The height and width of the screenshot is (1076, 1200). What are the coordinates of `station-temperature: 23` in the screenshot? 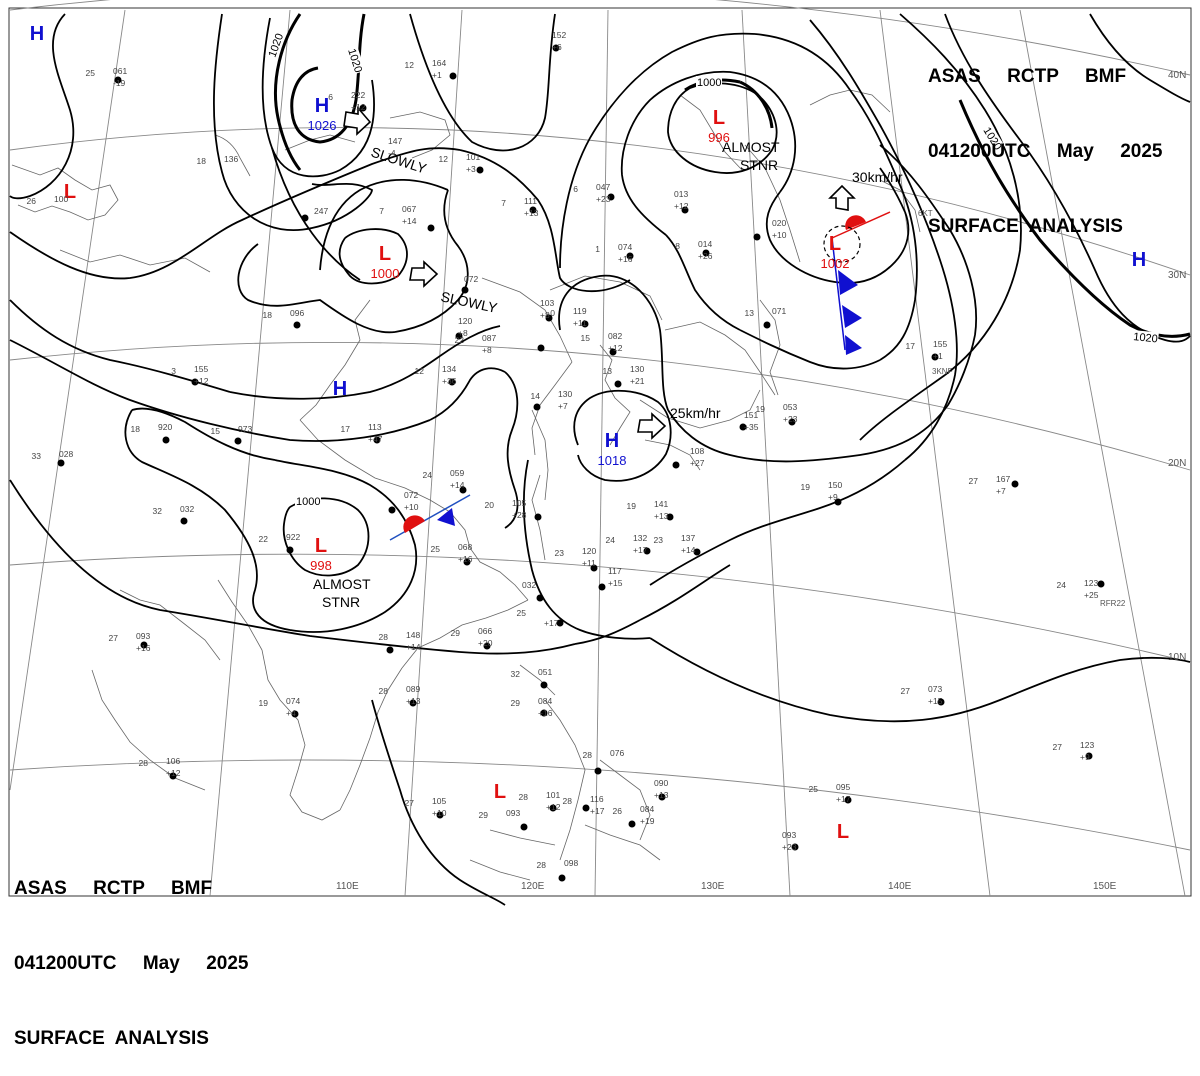 It's located at (560, 553).